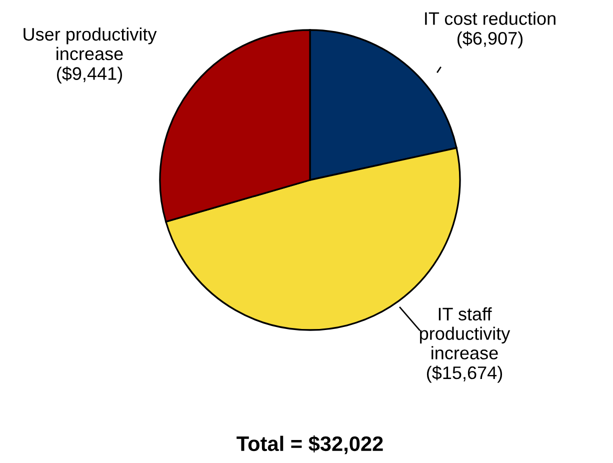 Image resolution: width=613 pixels, height=463 pixels. Describe the element at coordinates (490, 39) in the screenshot. I see `data-label: ($6,907)` at that location.